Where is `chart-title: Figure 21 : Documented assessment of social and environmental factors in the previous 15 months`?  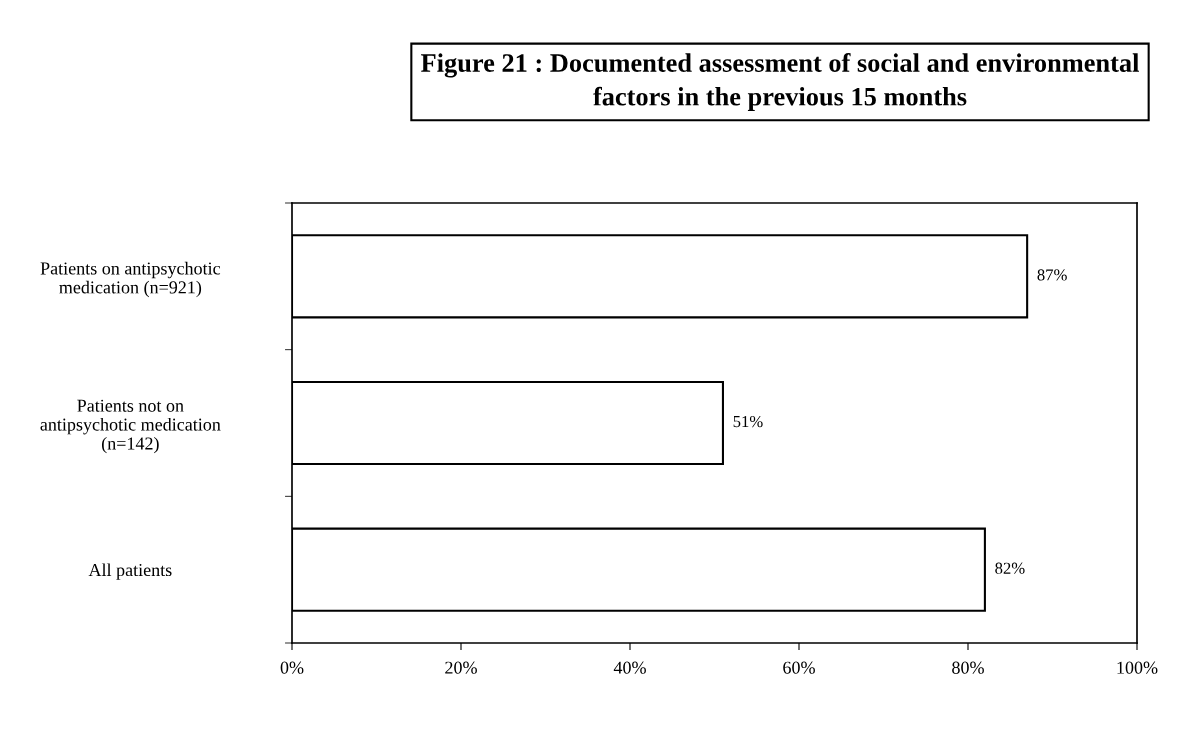
chart-title: Figure 21 : Documented assessment of social and environmental factors in the previous 15 months is located at coordinates (780, 82).